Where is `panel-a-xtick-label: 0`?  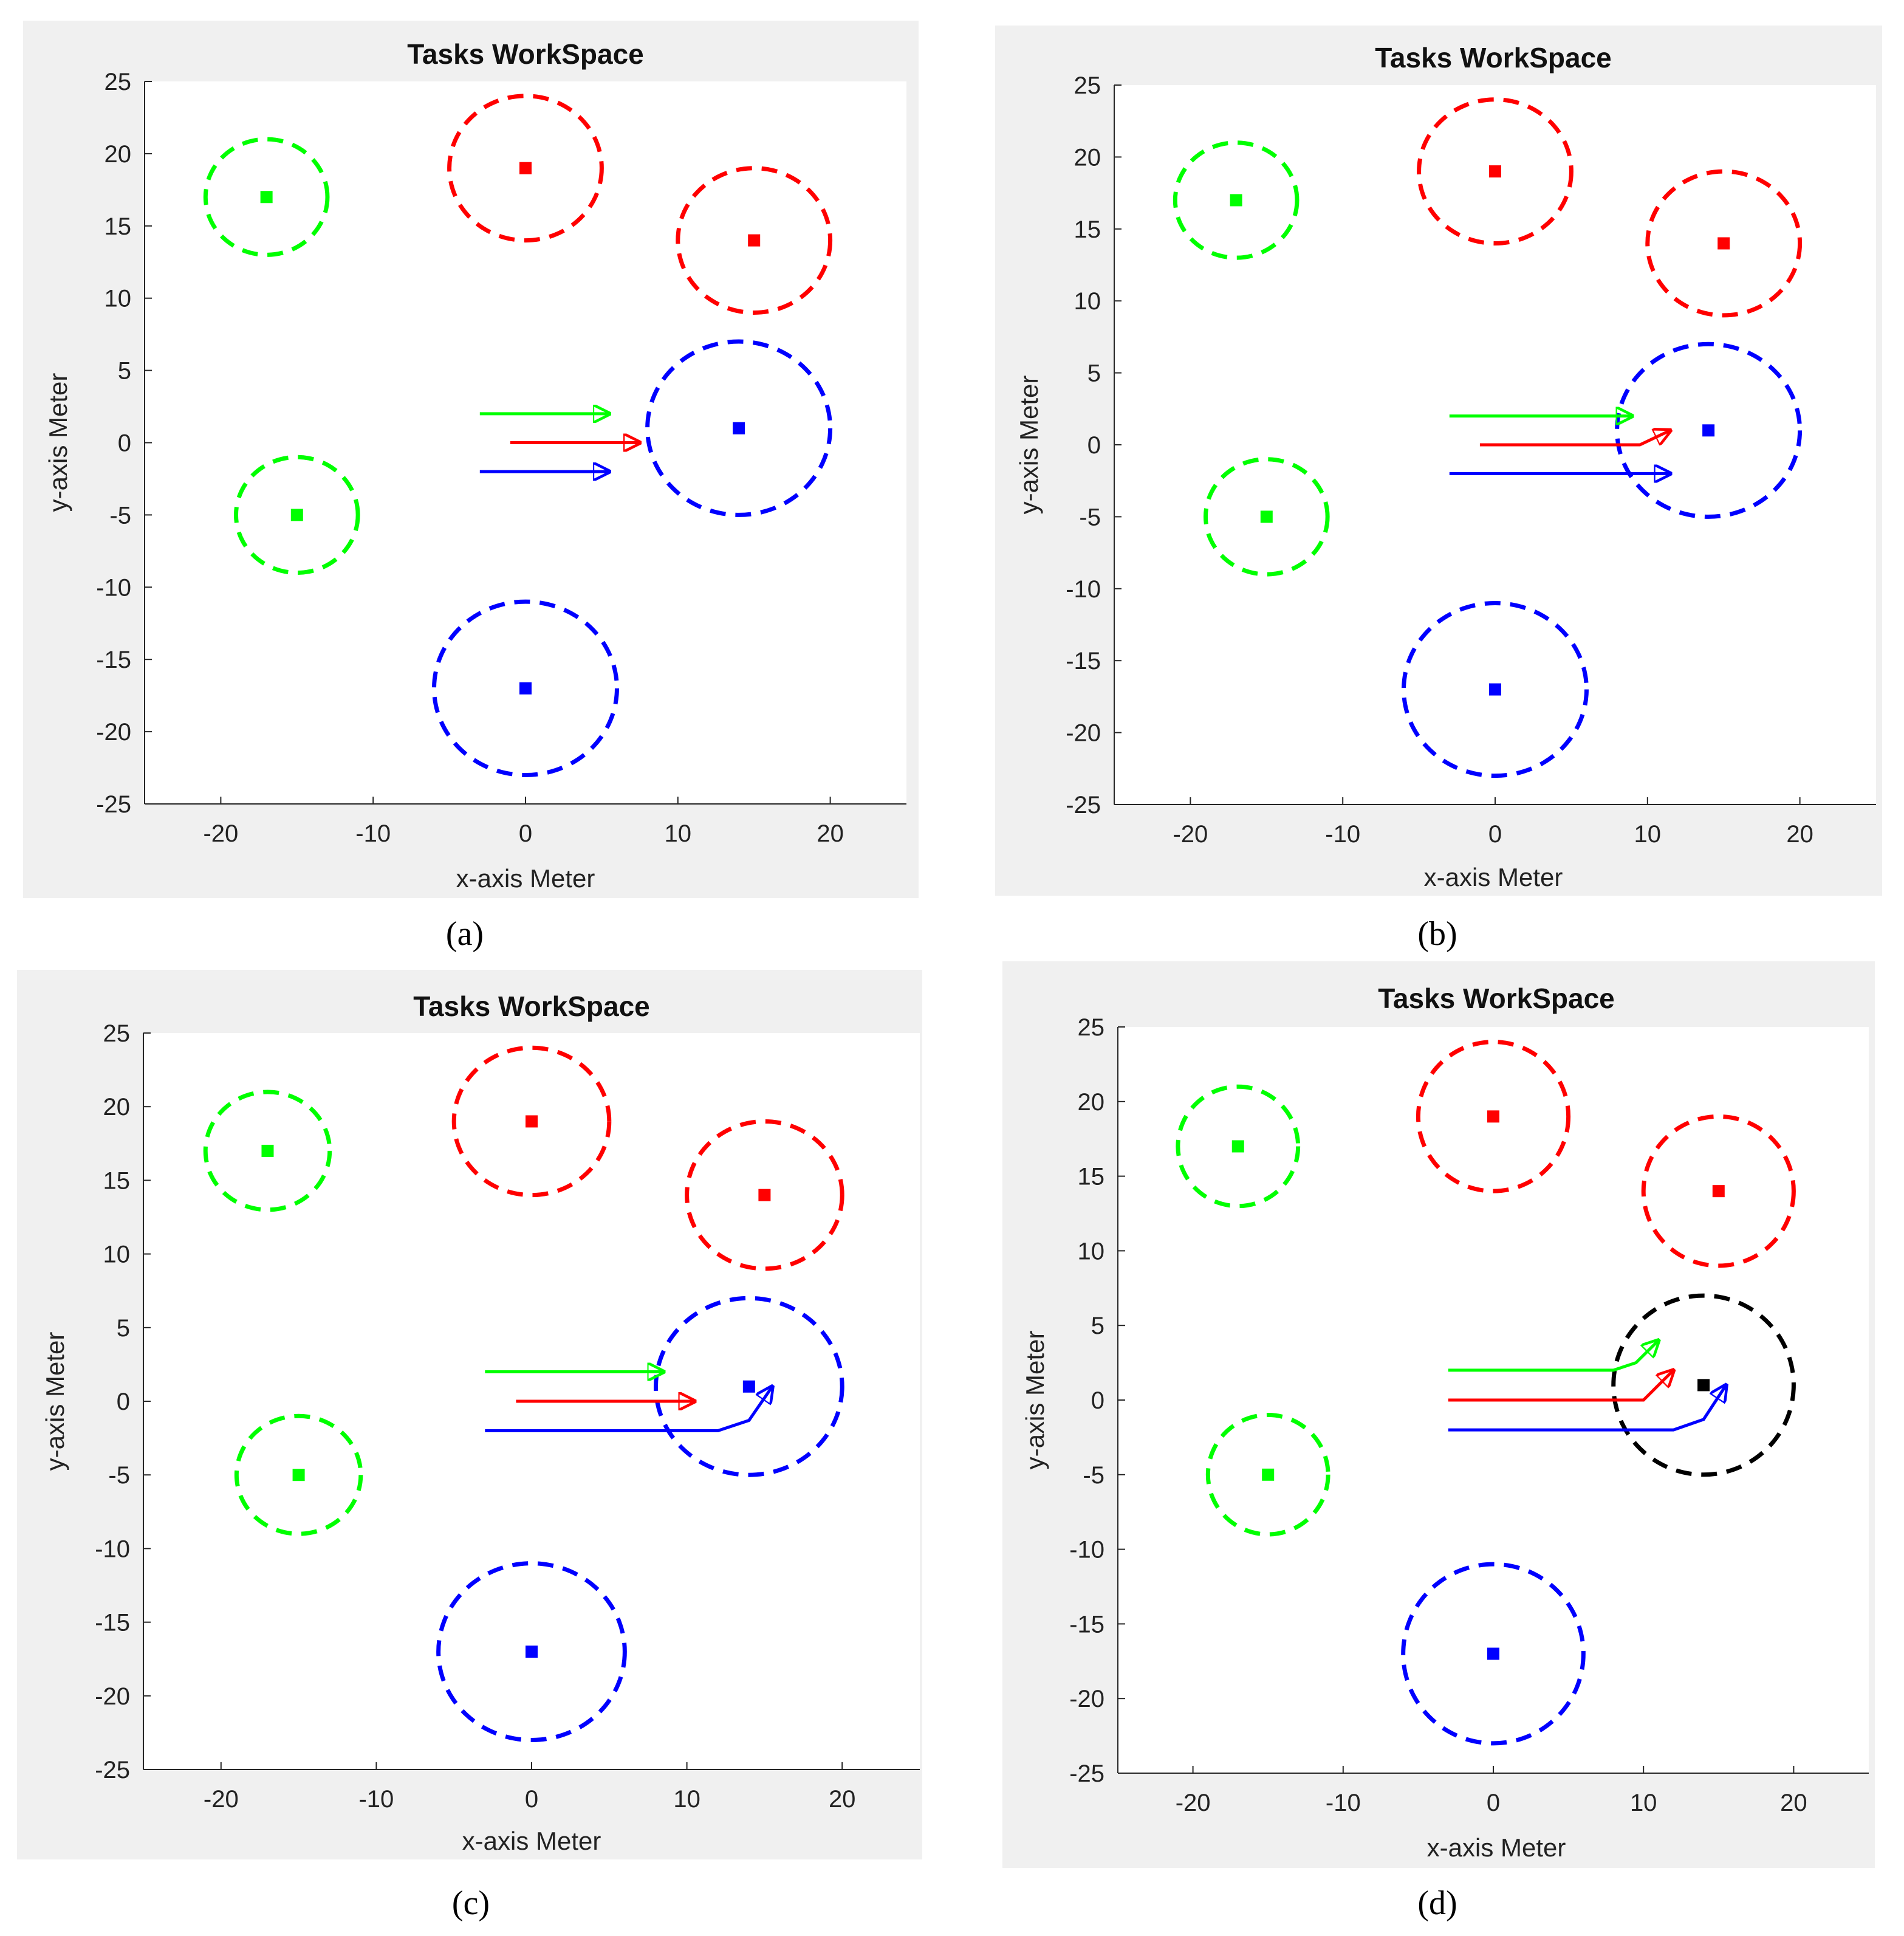
panel-a-xtick-label: 0 is located at coordinates (525, 834).